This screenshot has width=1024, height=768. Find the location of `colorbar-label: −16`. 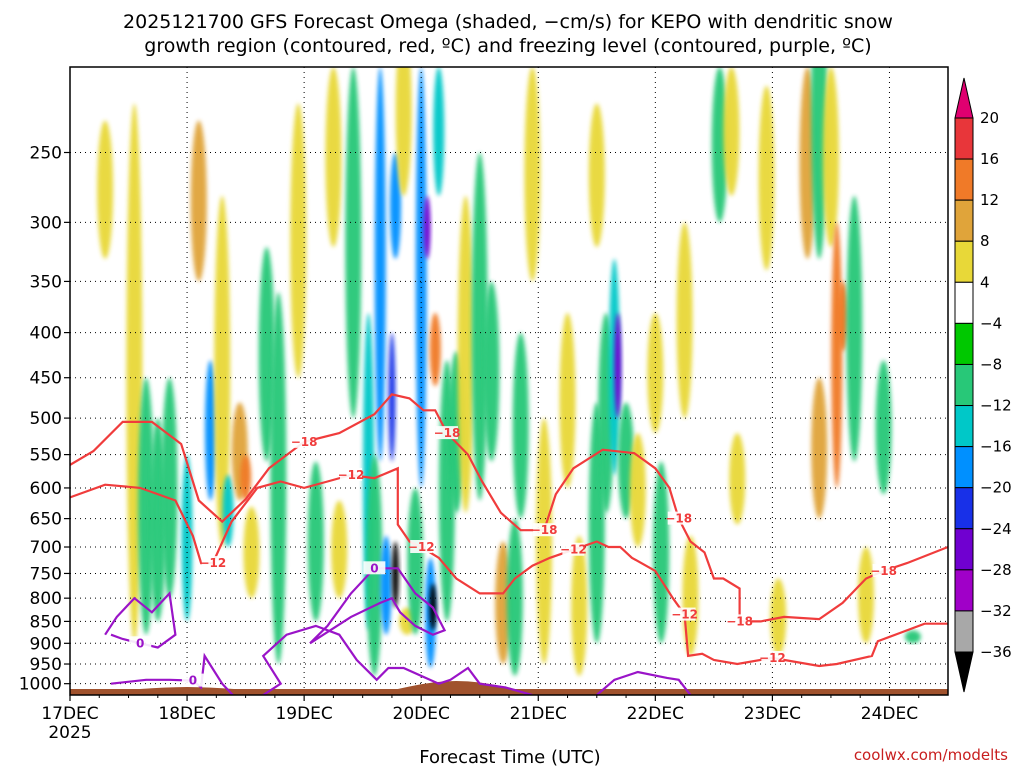

colorbar-label: −16 is located at coordinates (996, 447).